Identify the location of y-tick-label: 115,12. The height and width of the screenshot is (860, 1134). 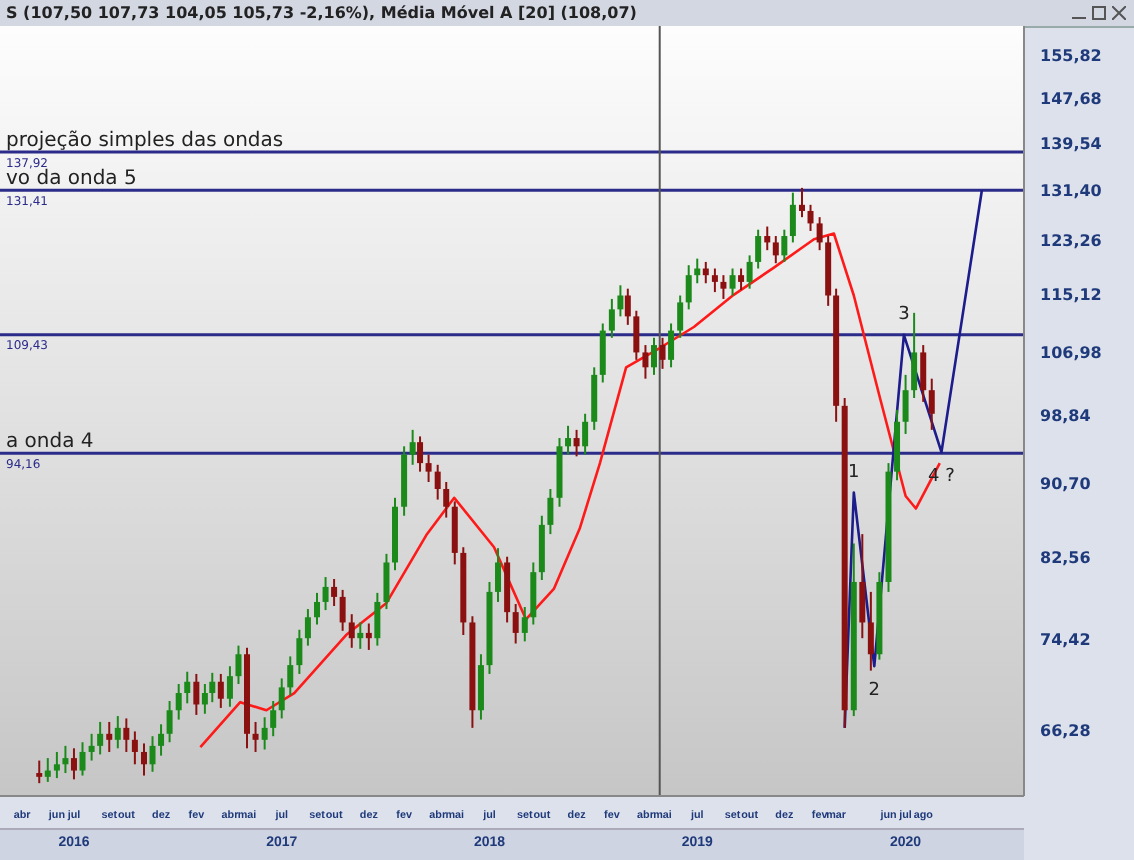
(1071, 295).